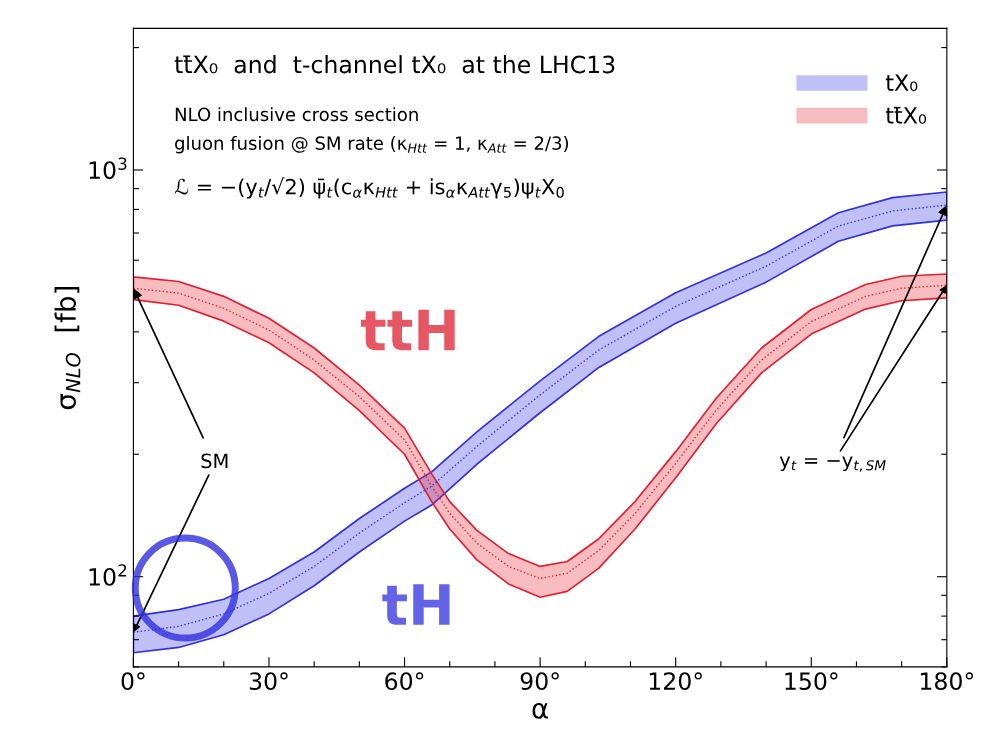 The height and width of the screenshot is (746, 1003). Describe the element at coordinates (539, 681) in the screenshot. I see `x-tick-label: 90°` at that location.